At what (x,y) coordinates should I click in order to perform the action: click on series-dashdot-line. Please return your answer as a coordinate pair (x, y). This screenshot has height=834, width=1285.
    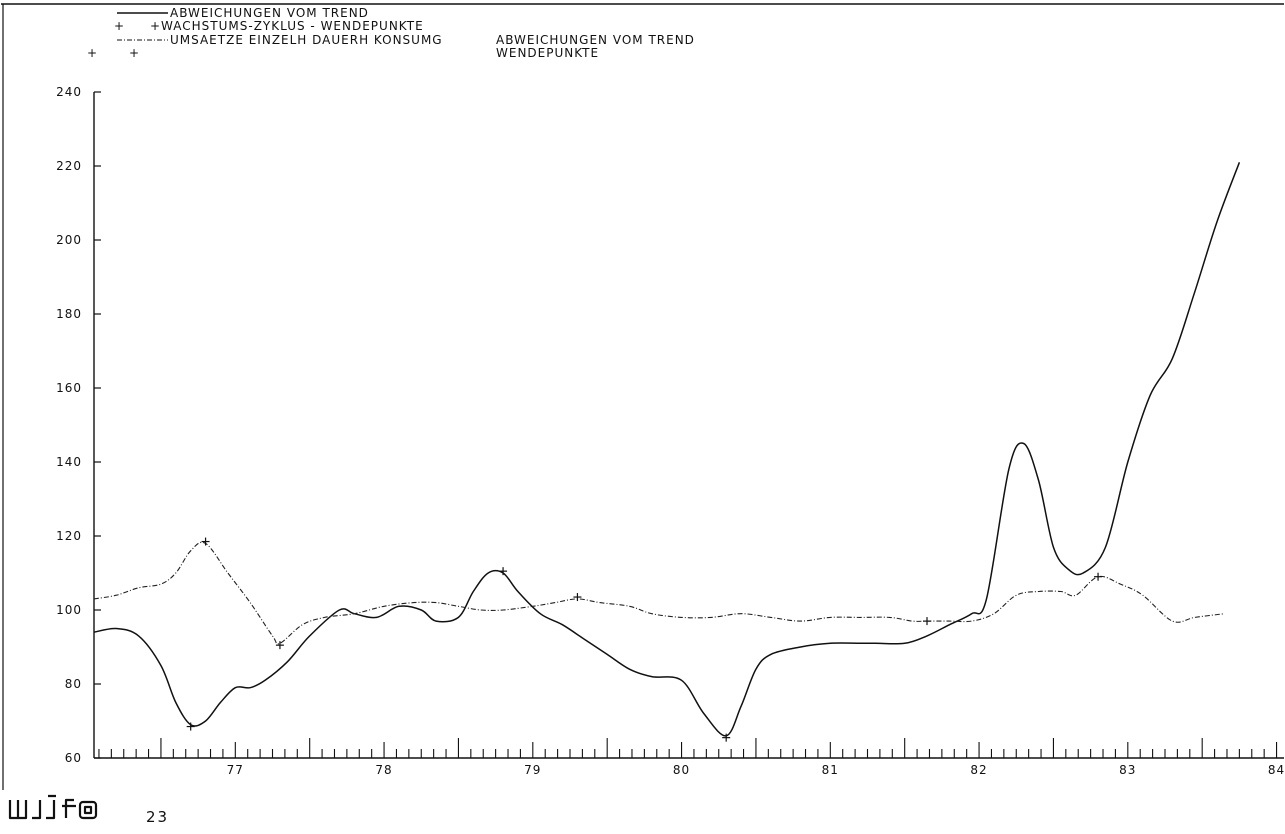
    Looking at the image, I should click on (659, 593).